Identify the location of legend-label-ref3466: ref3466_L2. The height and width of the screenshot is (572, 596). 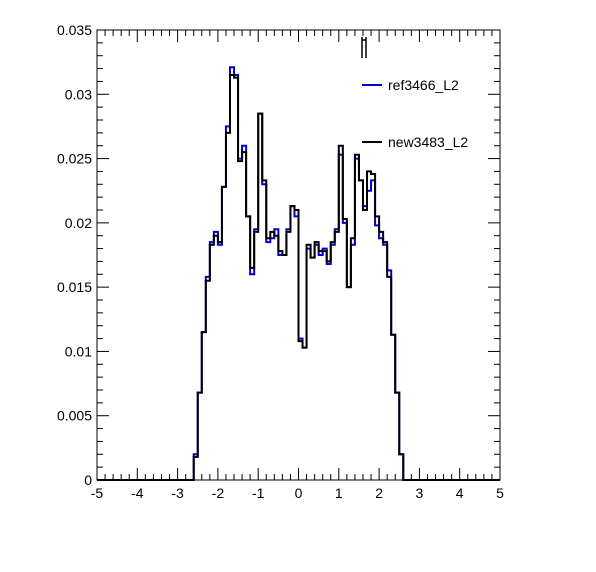
(423, 85).